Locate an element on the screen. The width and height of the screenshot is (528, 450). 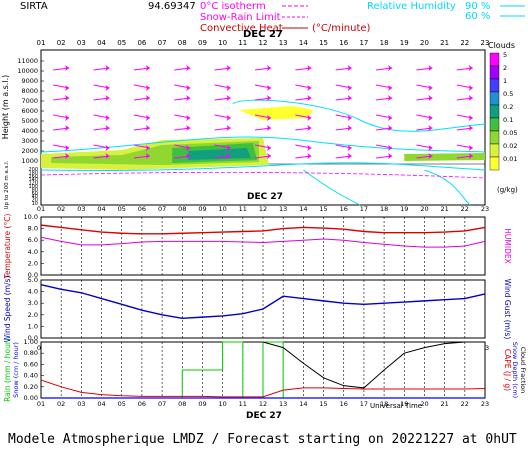
hour-tick-label: 02 is located at coordinates (61, 209).